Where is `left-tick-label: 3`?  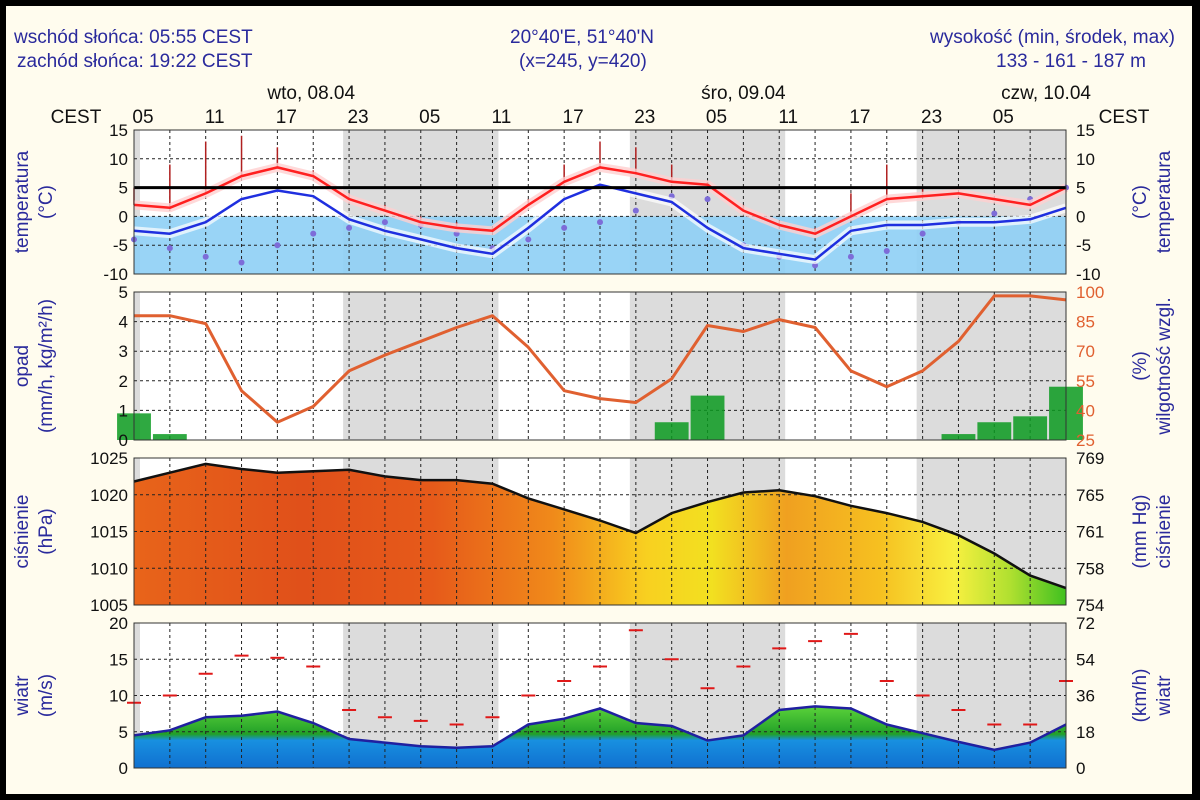
left-tick-label: 3 is located at coordinates (123, 351).